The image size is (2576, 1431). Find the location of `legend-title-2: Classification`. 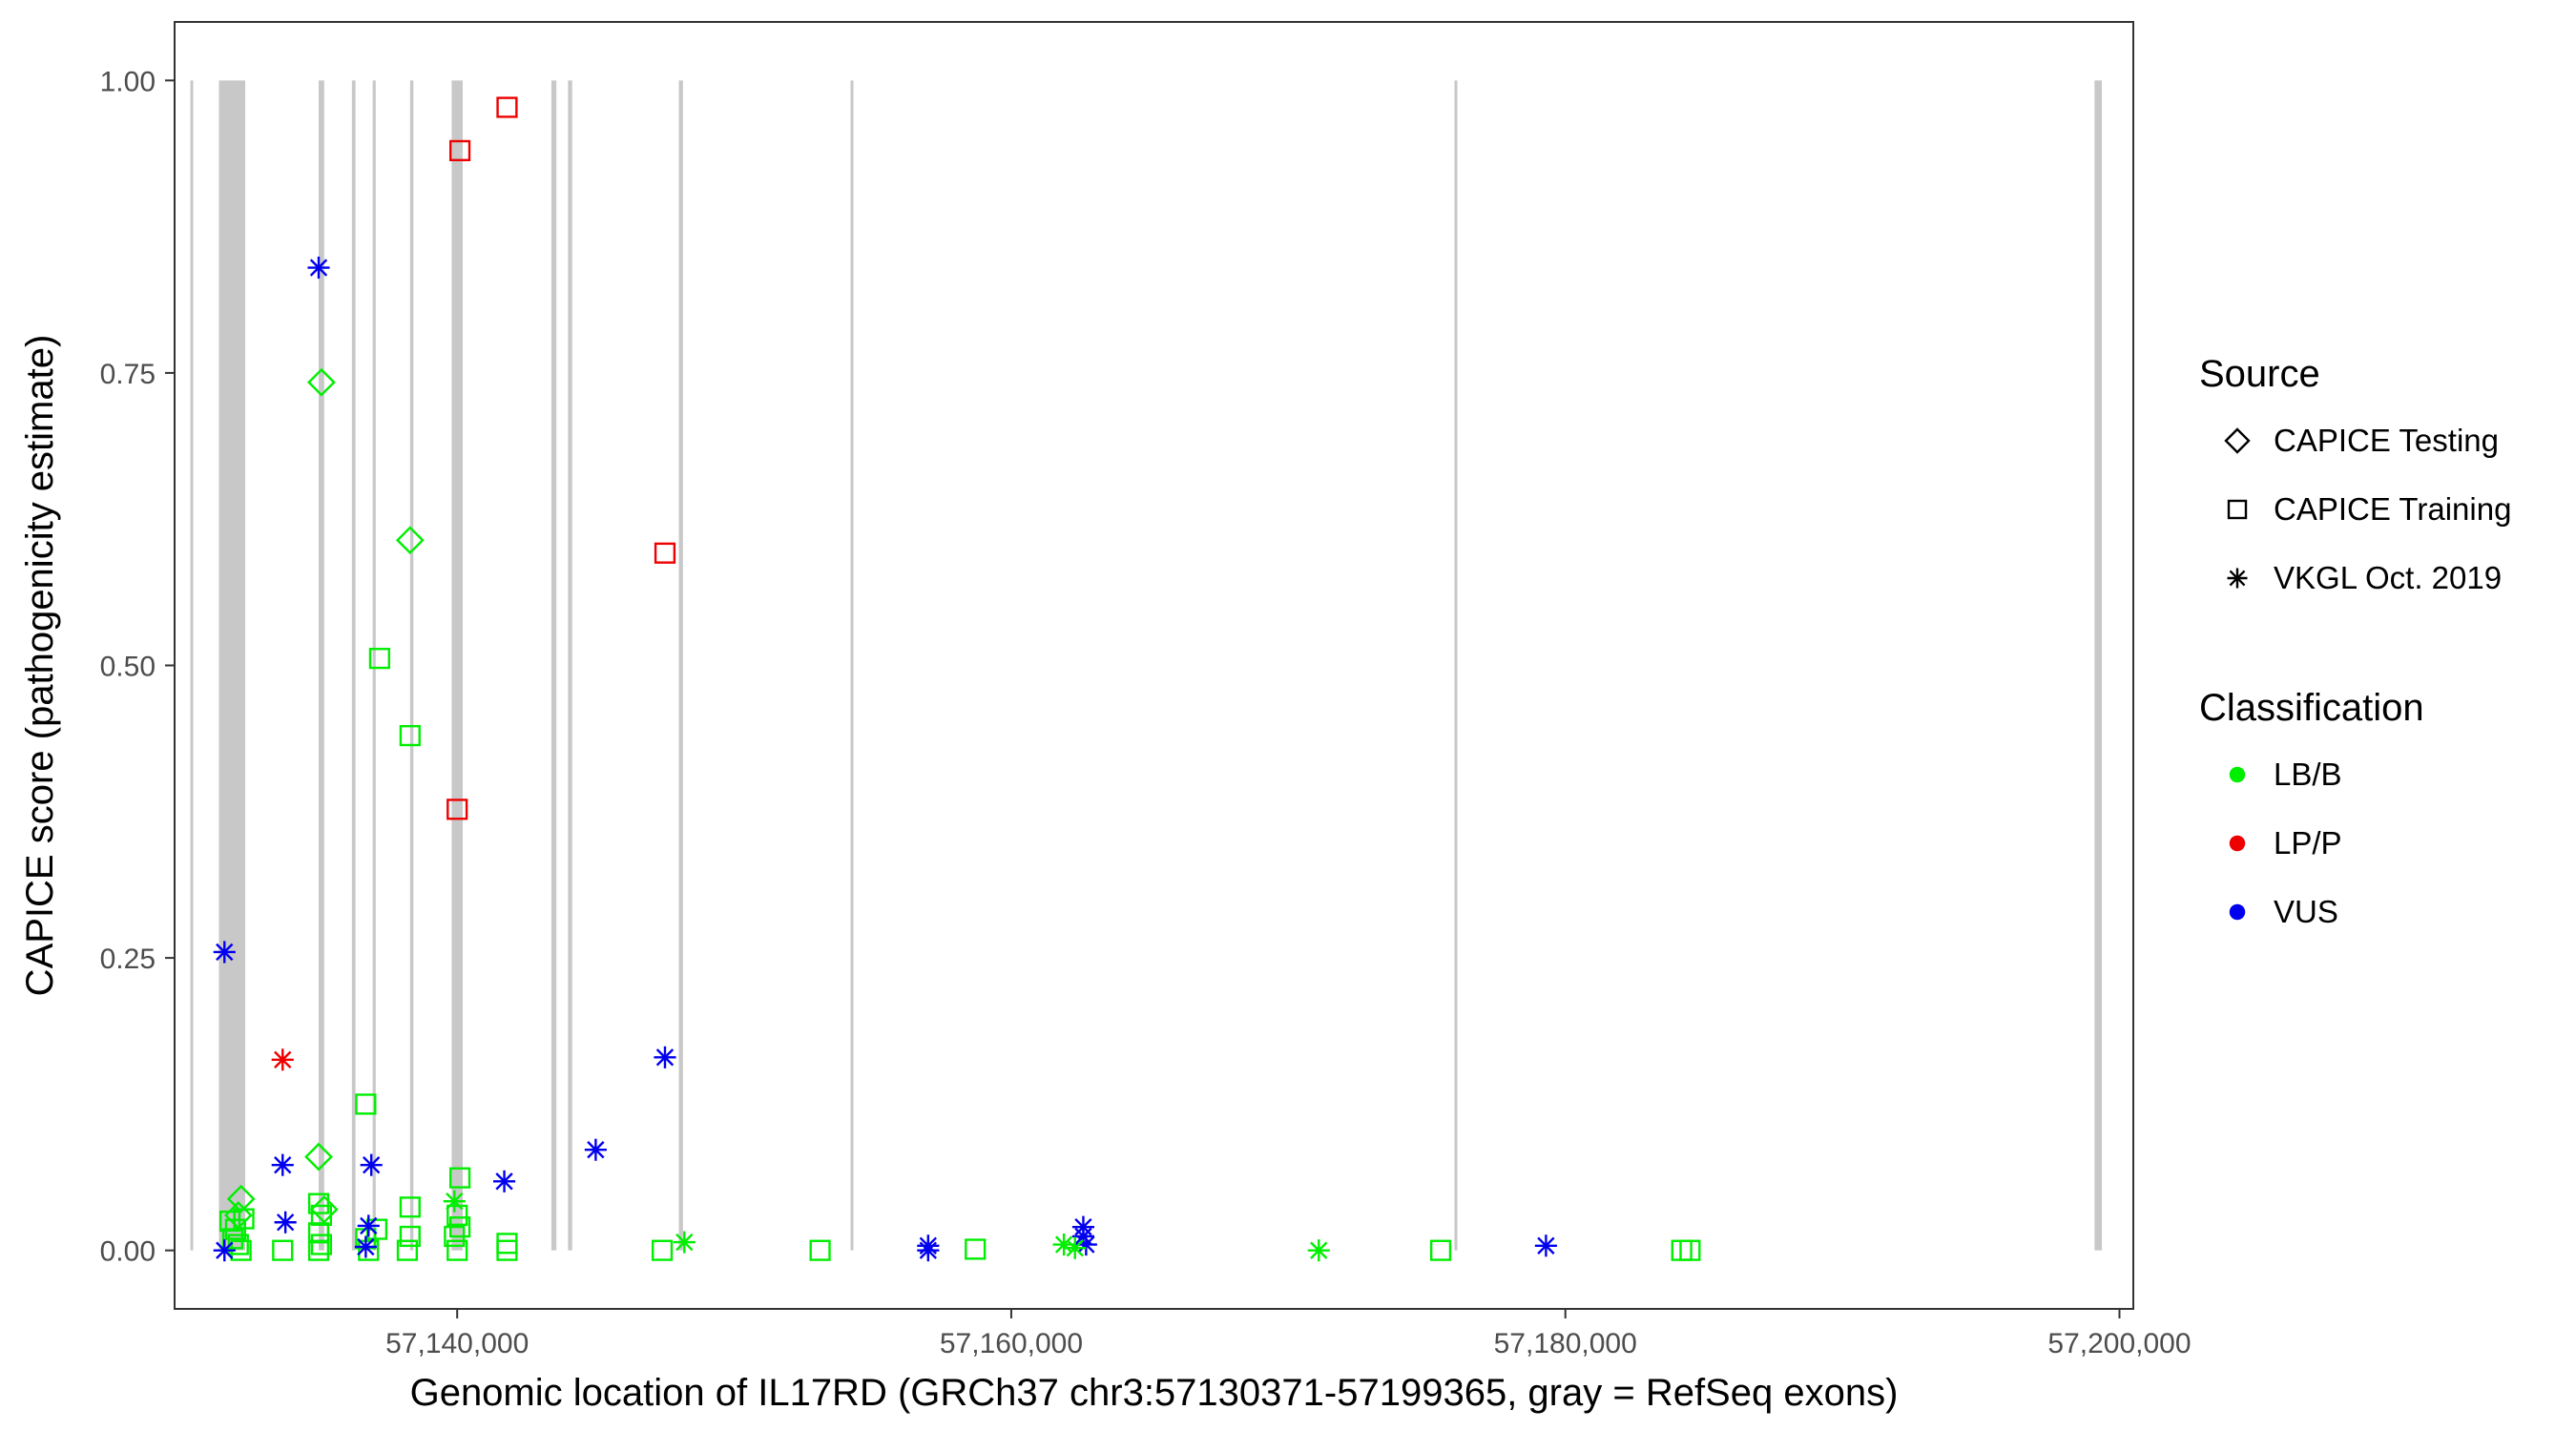

legend-title-2: Classification is located at coordinates (2311, 708).